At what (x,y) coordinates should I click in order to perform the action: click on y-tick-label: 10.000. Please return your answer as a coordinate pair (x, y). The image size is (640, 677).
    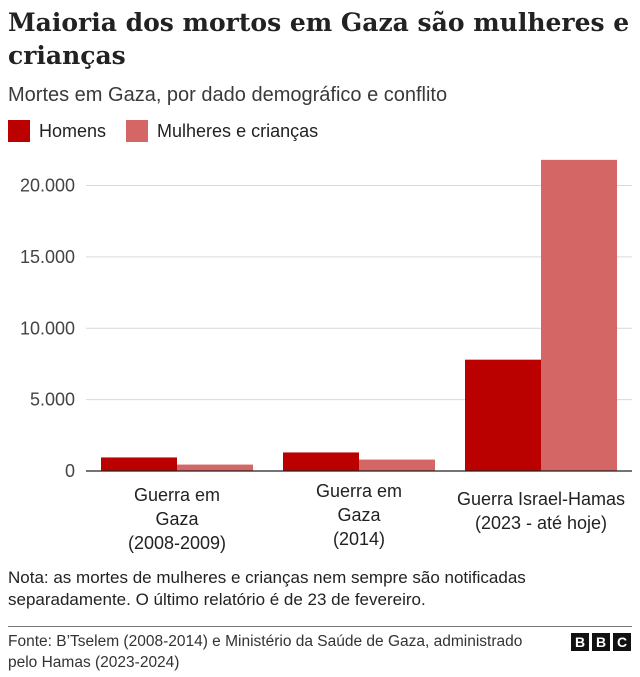
    Looking at the image, I should click on (47, 328).